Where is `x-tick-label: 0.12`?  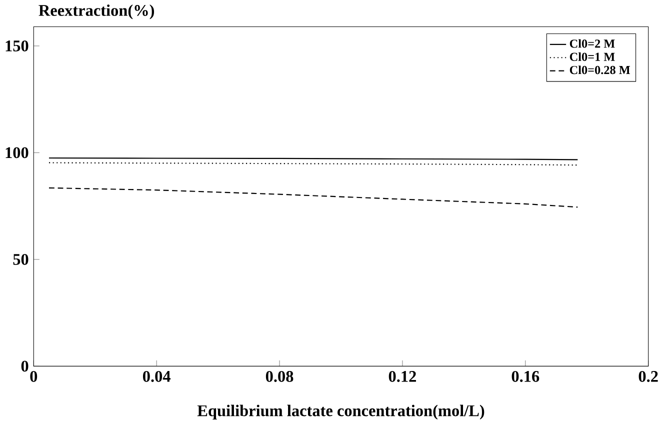 x-tick-label: 0.12 is located at coordinates (402, 376).